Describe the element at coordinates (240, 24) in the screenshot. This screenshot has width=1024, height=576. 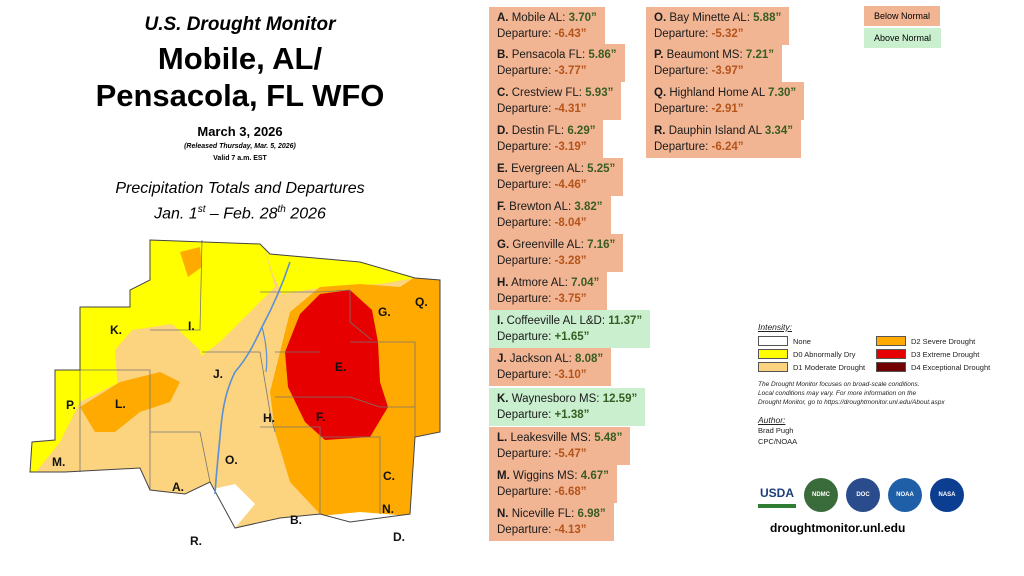
I see `monitor-subtitle: U.S. Drought Monitor` at that location.